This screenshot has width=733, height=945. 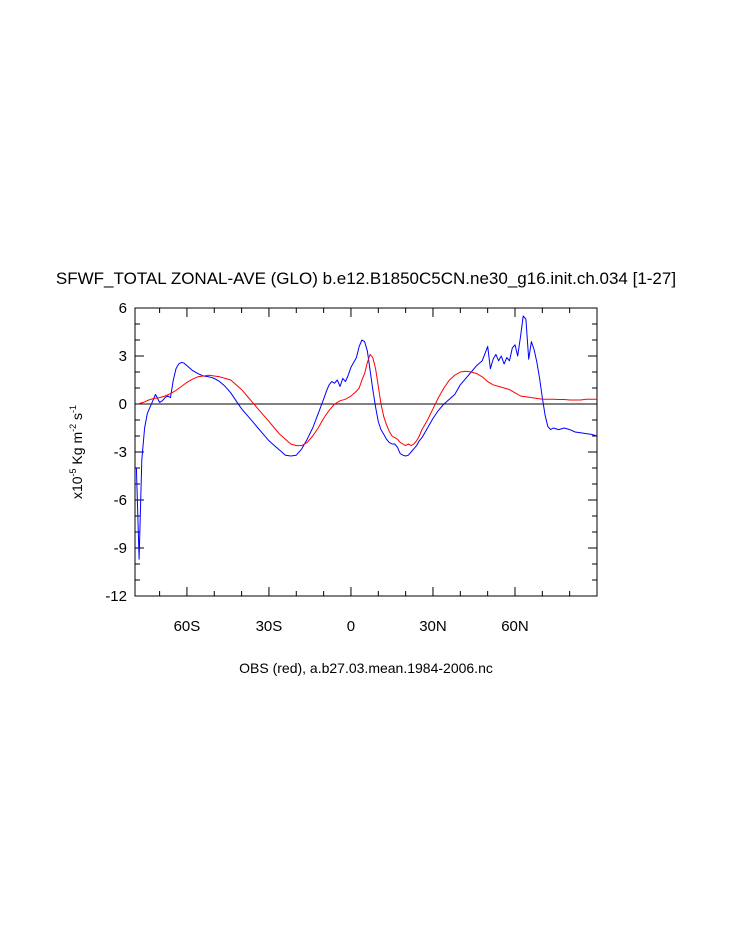 I want to click on y-tick-labels: 6 3 0 -3 -6 -9 -12, so click(x=116, y=452).